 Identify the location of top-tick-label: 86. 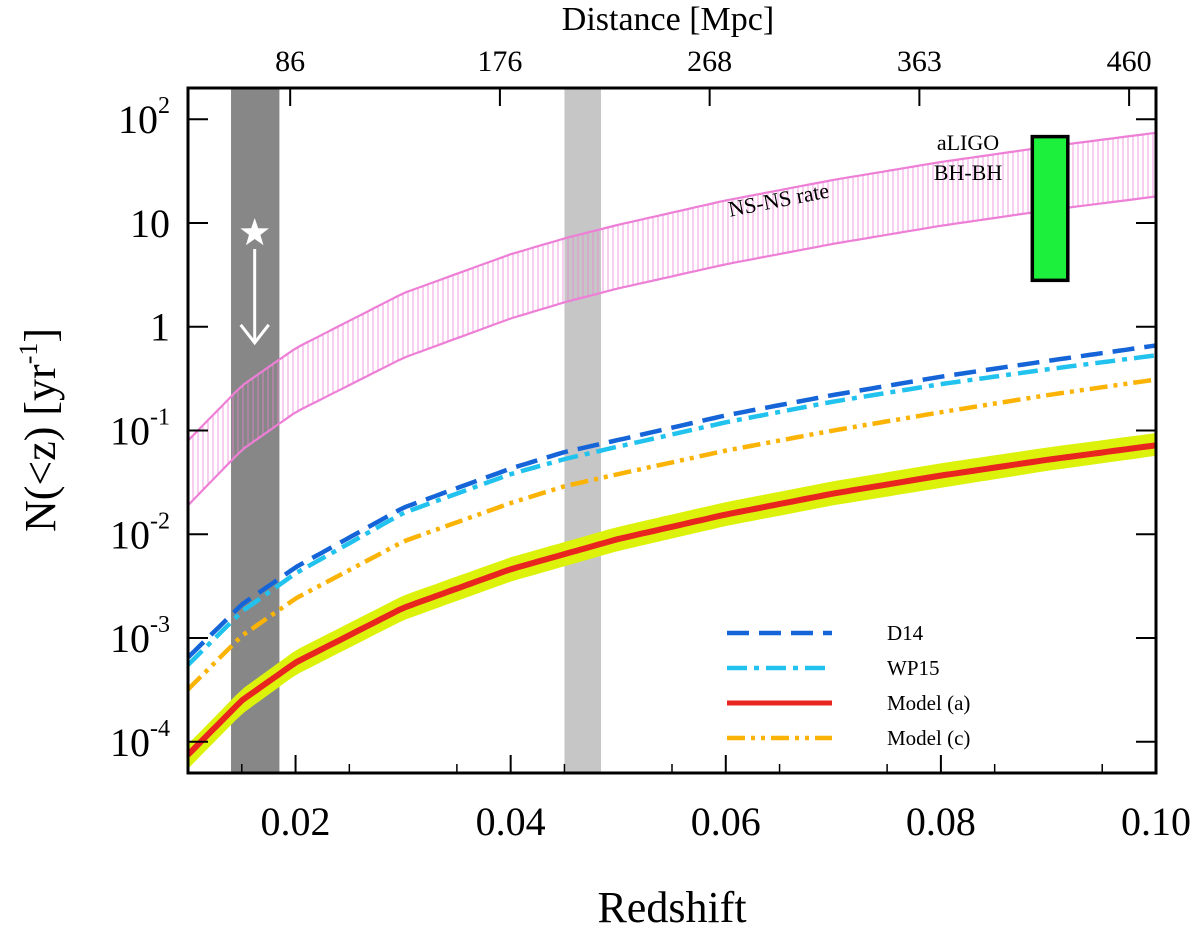
(290, 61).